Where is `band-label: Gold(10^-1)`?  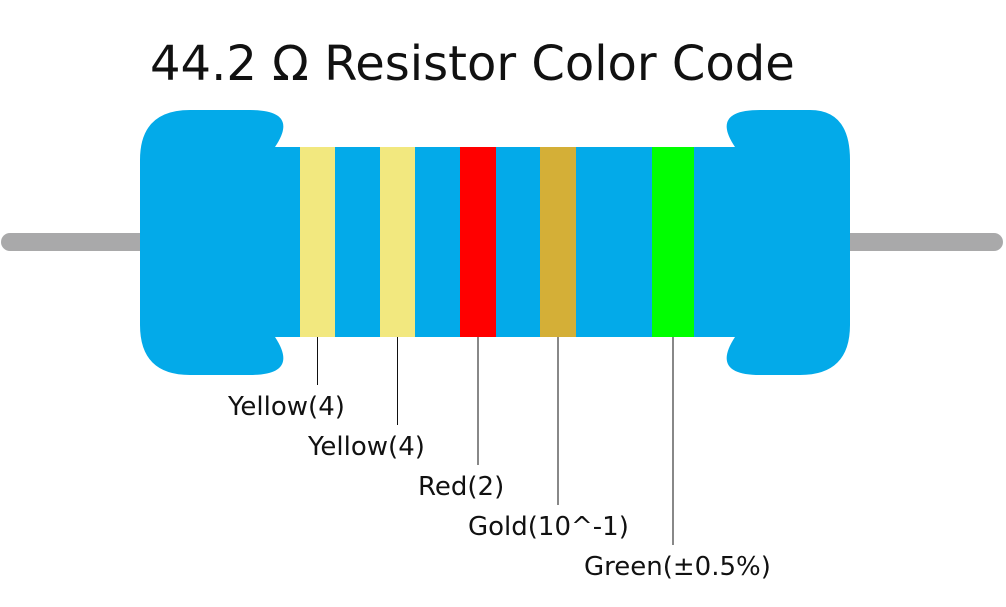 band-label: Gold(10^-1) is located at coordinates (548, 527).